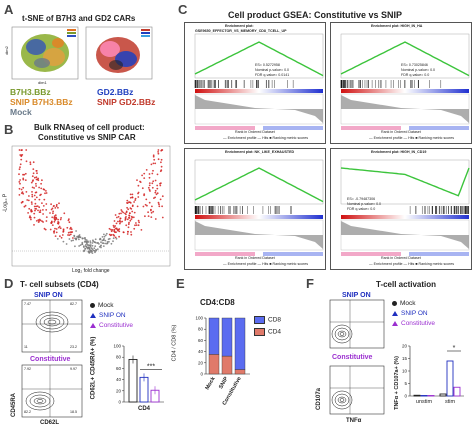  Describe the element at coordinates (30, 92) in the screenshot. I see `legend-b7h3: B7H3.BBz` at that location.